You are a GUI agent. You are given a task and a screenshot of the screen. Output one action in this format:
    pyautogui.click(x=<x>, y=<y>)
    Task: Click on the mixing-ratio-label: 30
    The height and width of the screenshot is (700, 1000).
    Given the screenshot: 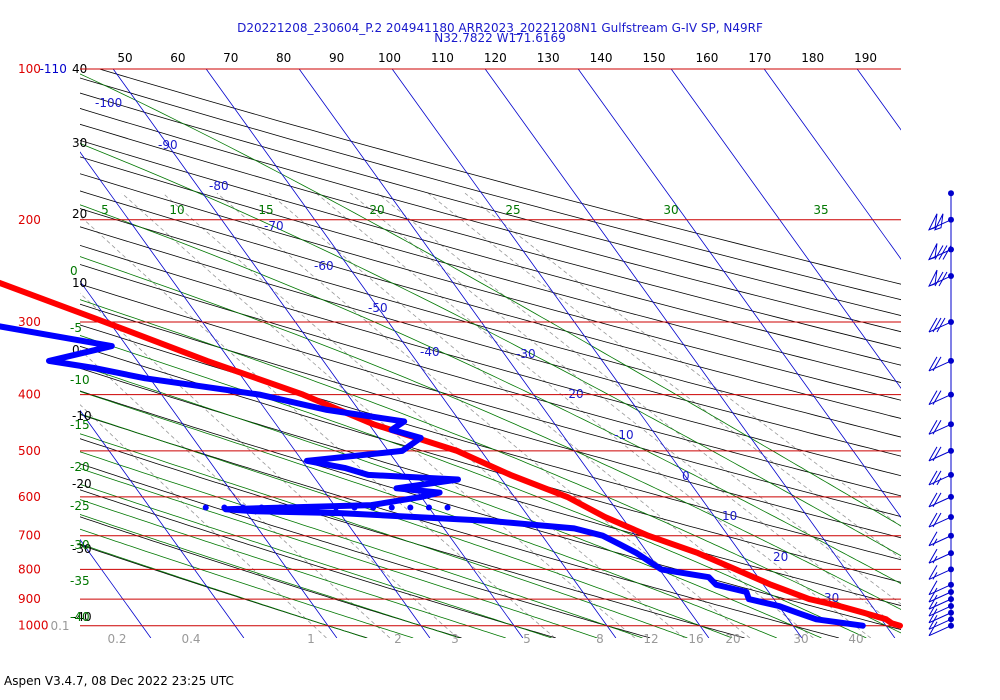 What is the action you would take?
    pyautogui.click(x=800, y=639)
    